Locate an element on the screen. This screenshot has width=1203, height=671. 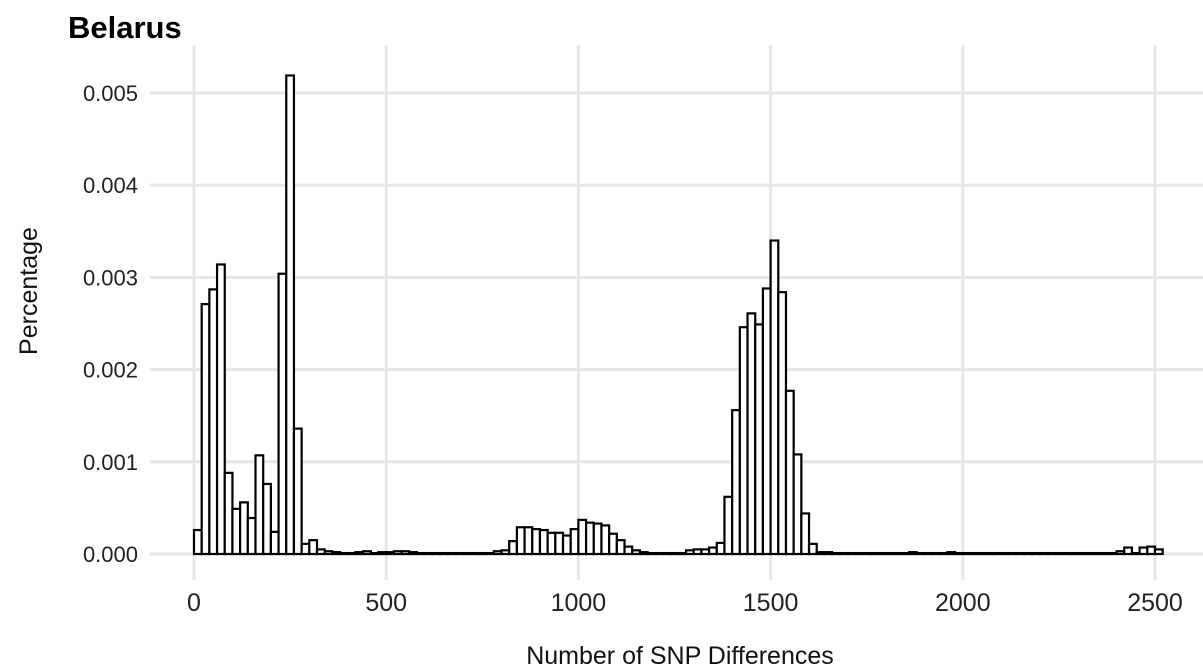
y-tick-label: 0.003 is located at coordinates (110, 277).